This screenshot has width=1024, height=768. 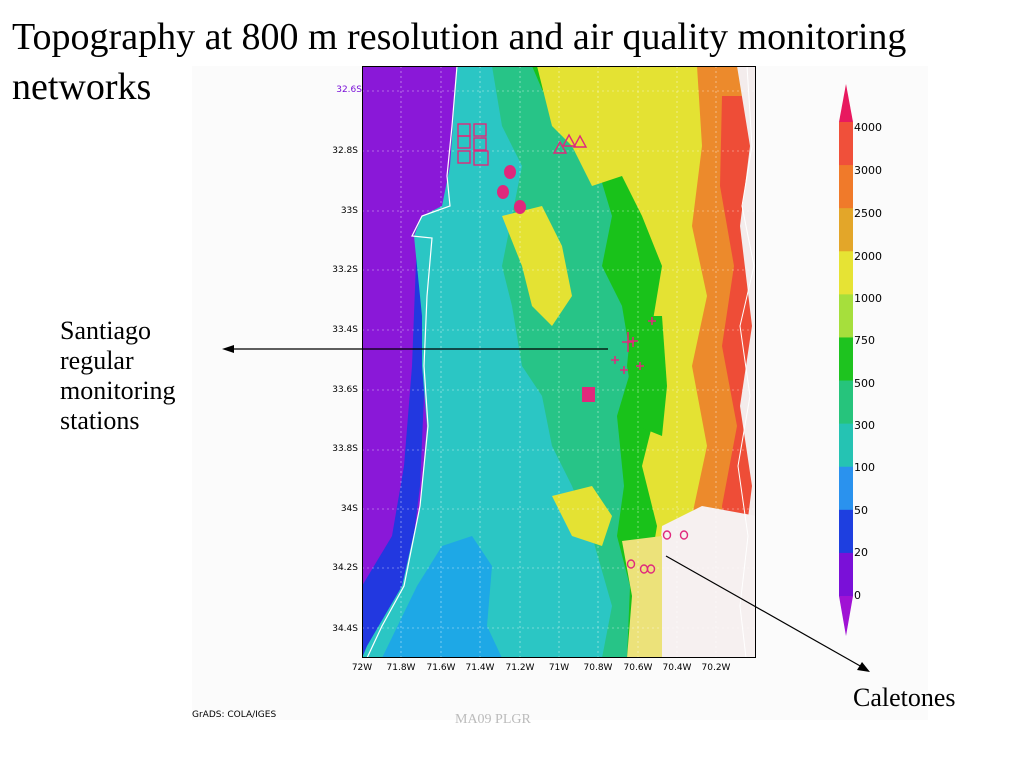 What do you see at coordinates (868, 298) in the screenshot?
I see `colorbar-label: 1000` at bounding box center [868, 298].